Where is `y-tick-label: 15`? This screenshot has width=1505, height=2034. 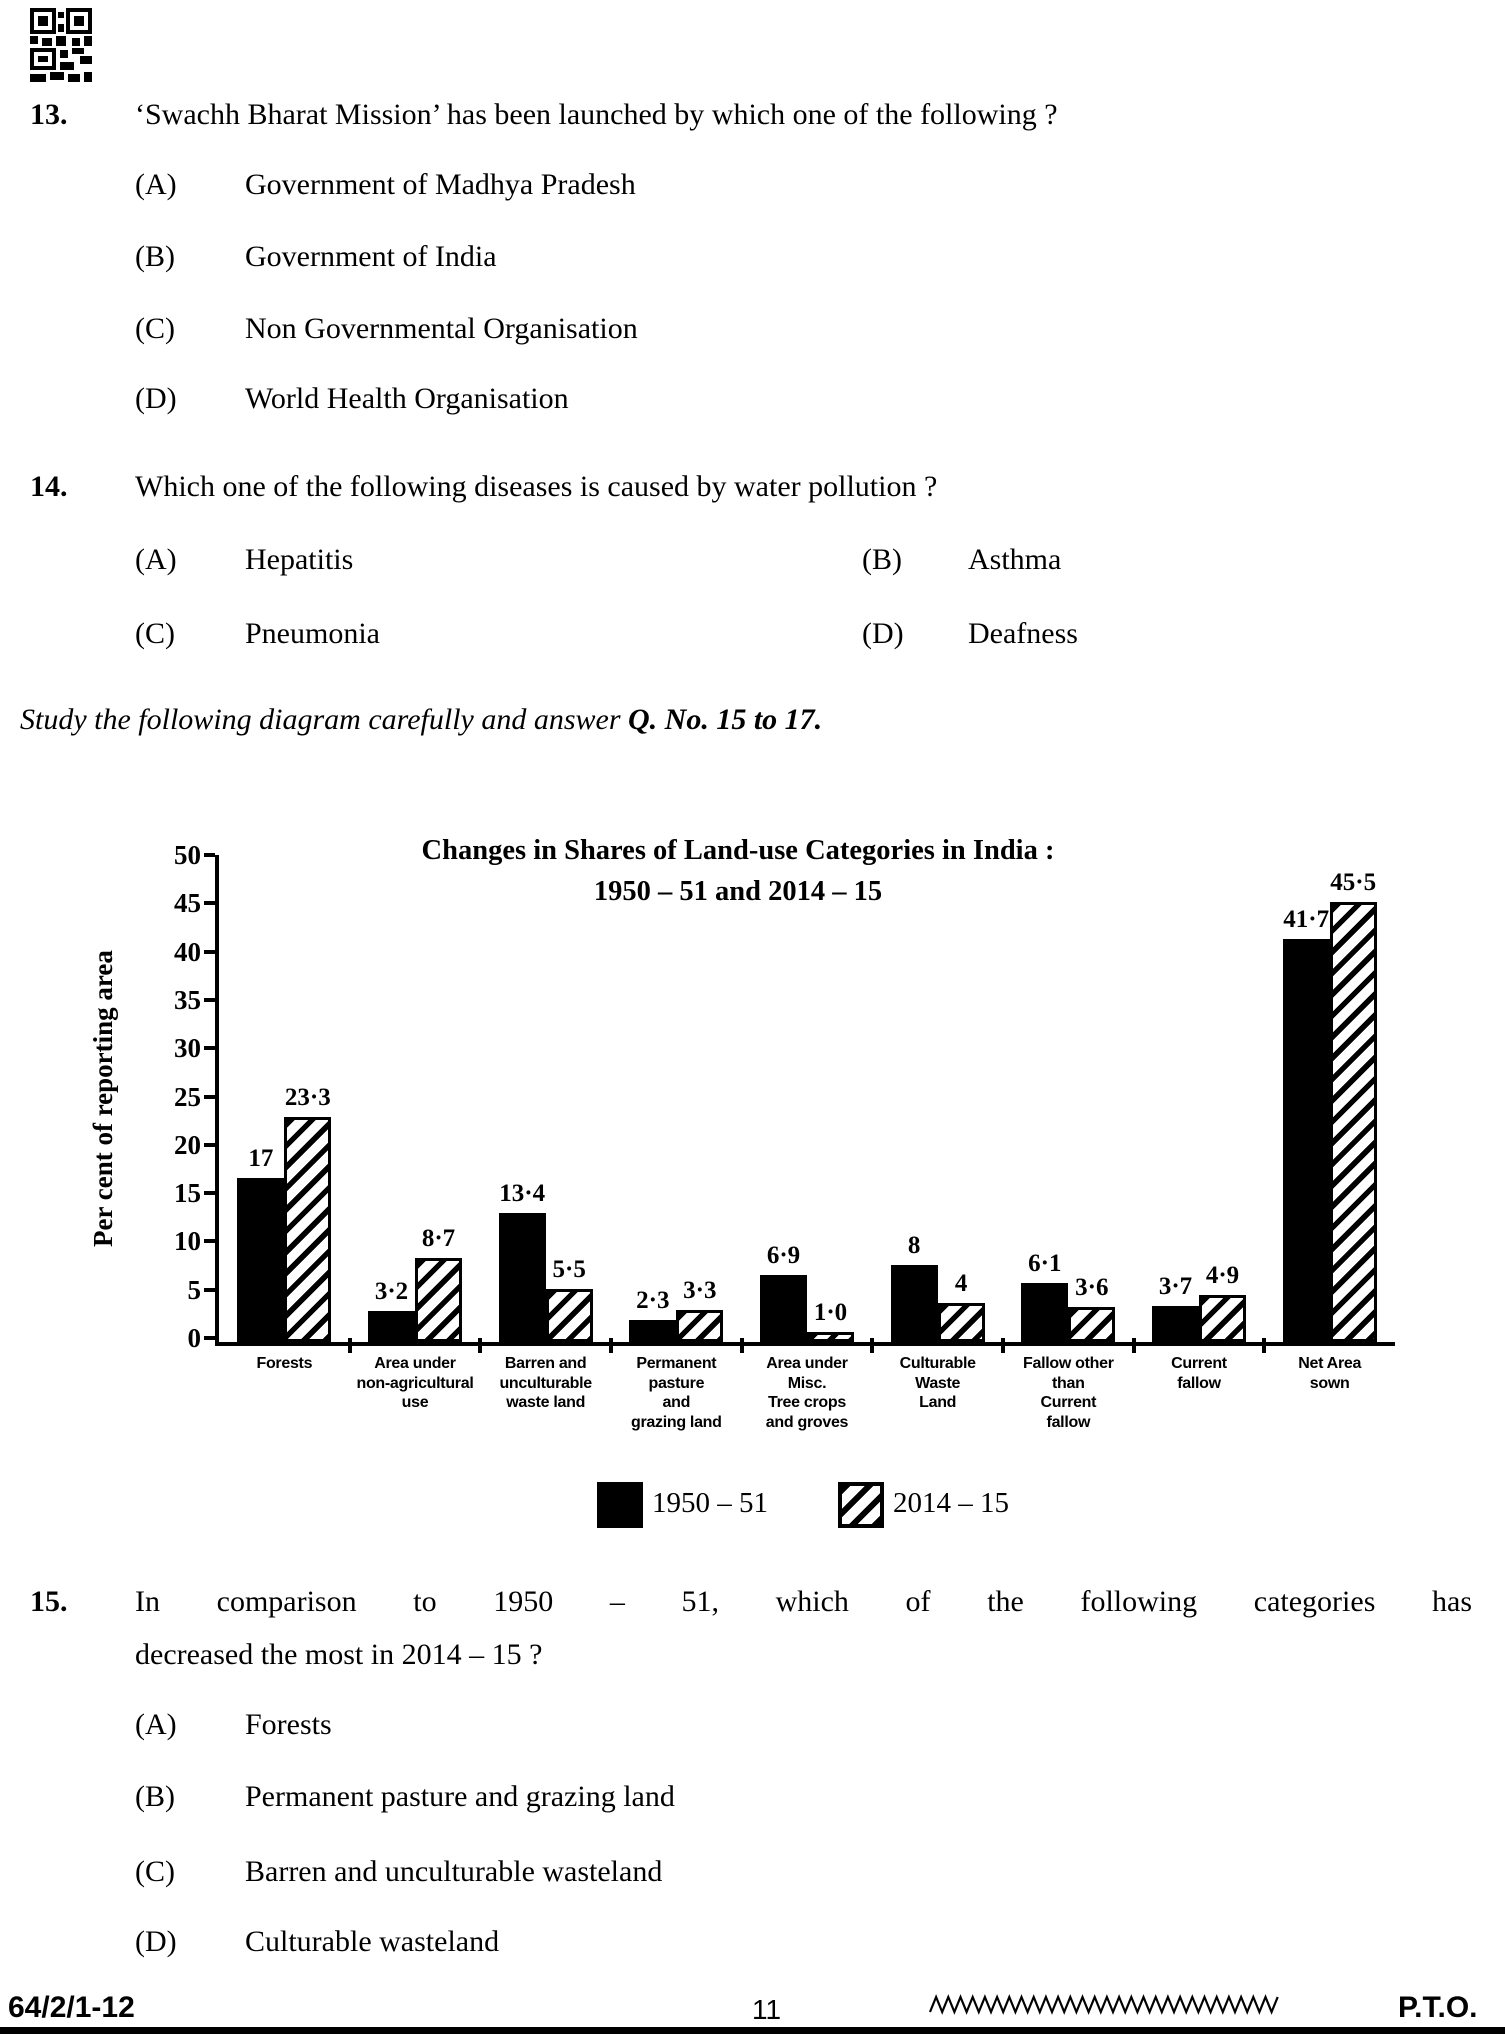 y-tick-label: 15 is located at coordinates (187, 1193).